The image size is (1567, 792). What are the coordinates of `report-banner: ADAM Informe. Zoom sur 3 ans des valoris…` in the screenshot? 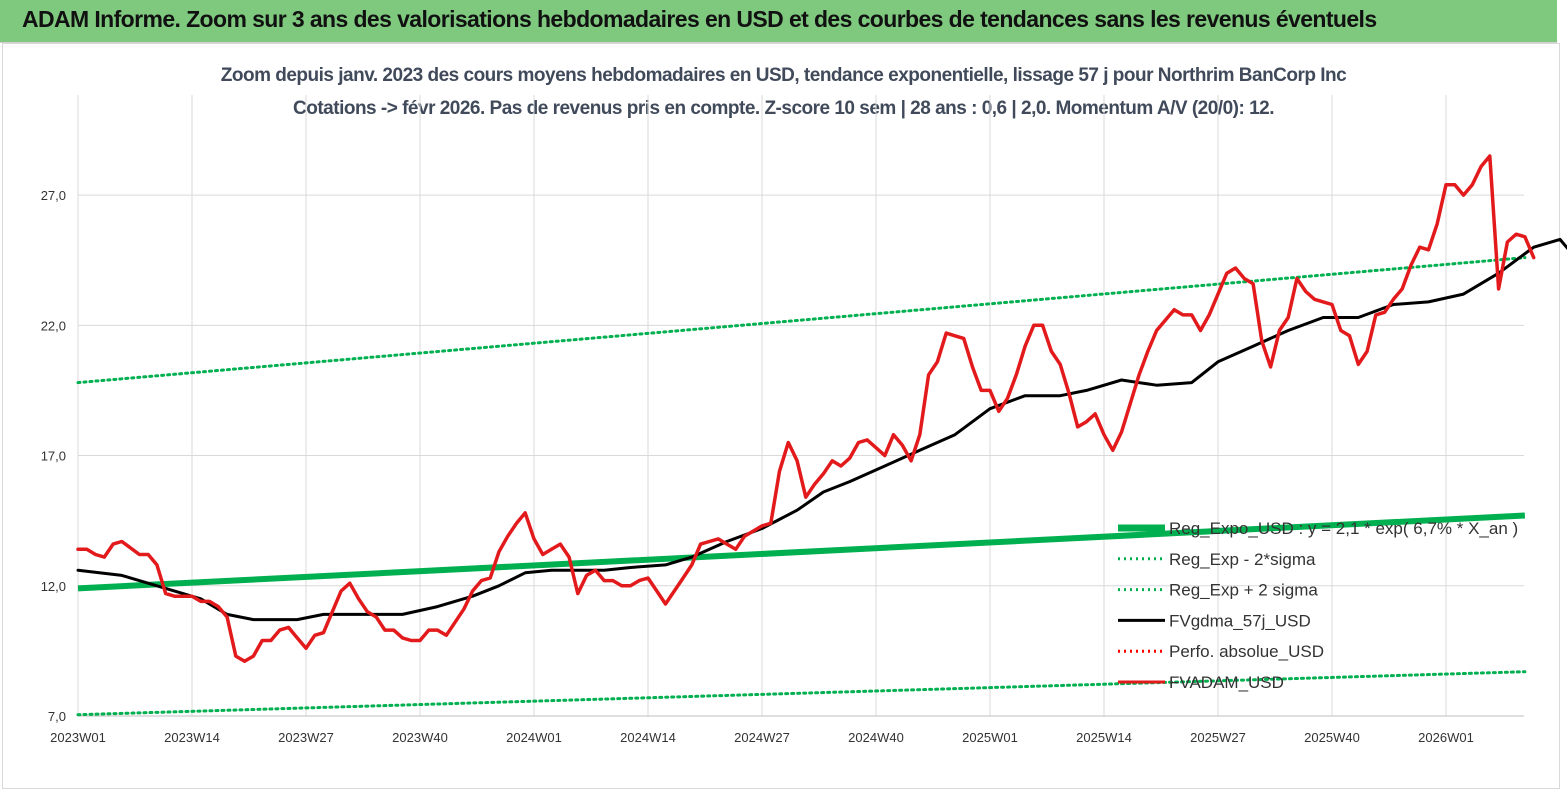 It's located at (778, 21).